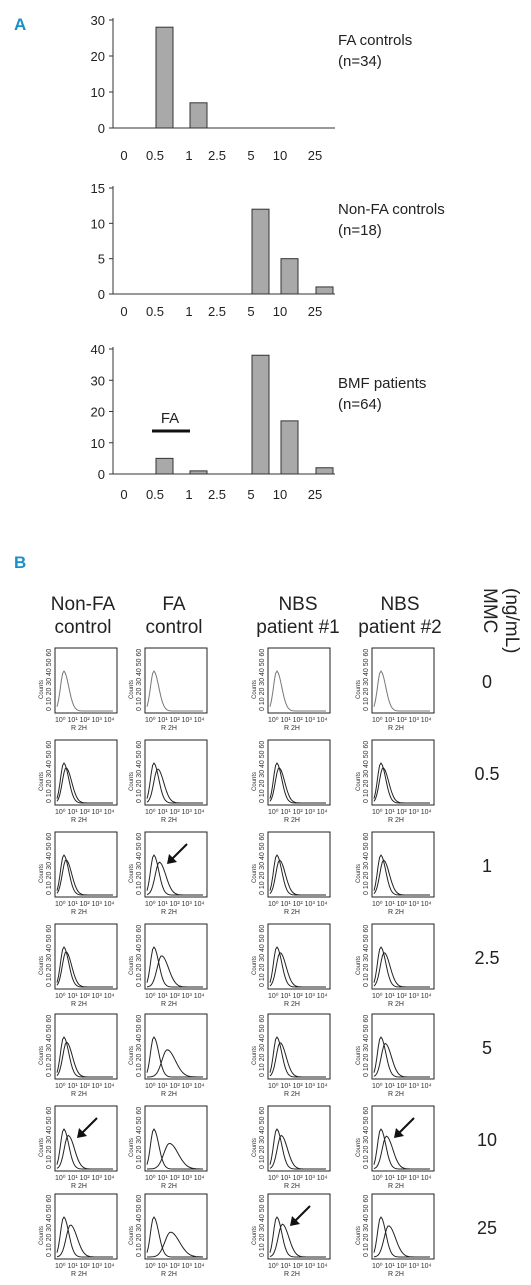 The width and height of the screenshot is (531, 1285). I want to click on y-tick-label: 15, so click(98, 188).